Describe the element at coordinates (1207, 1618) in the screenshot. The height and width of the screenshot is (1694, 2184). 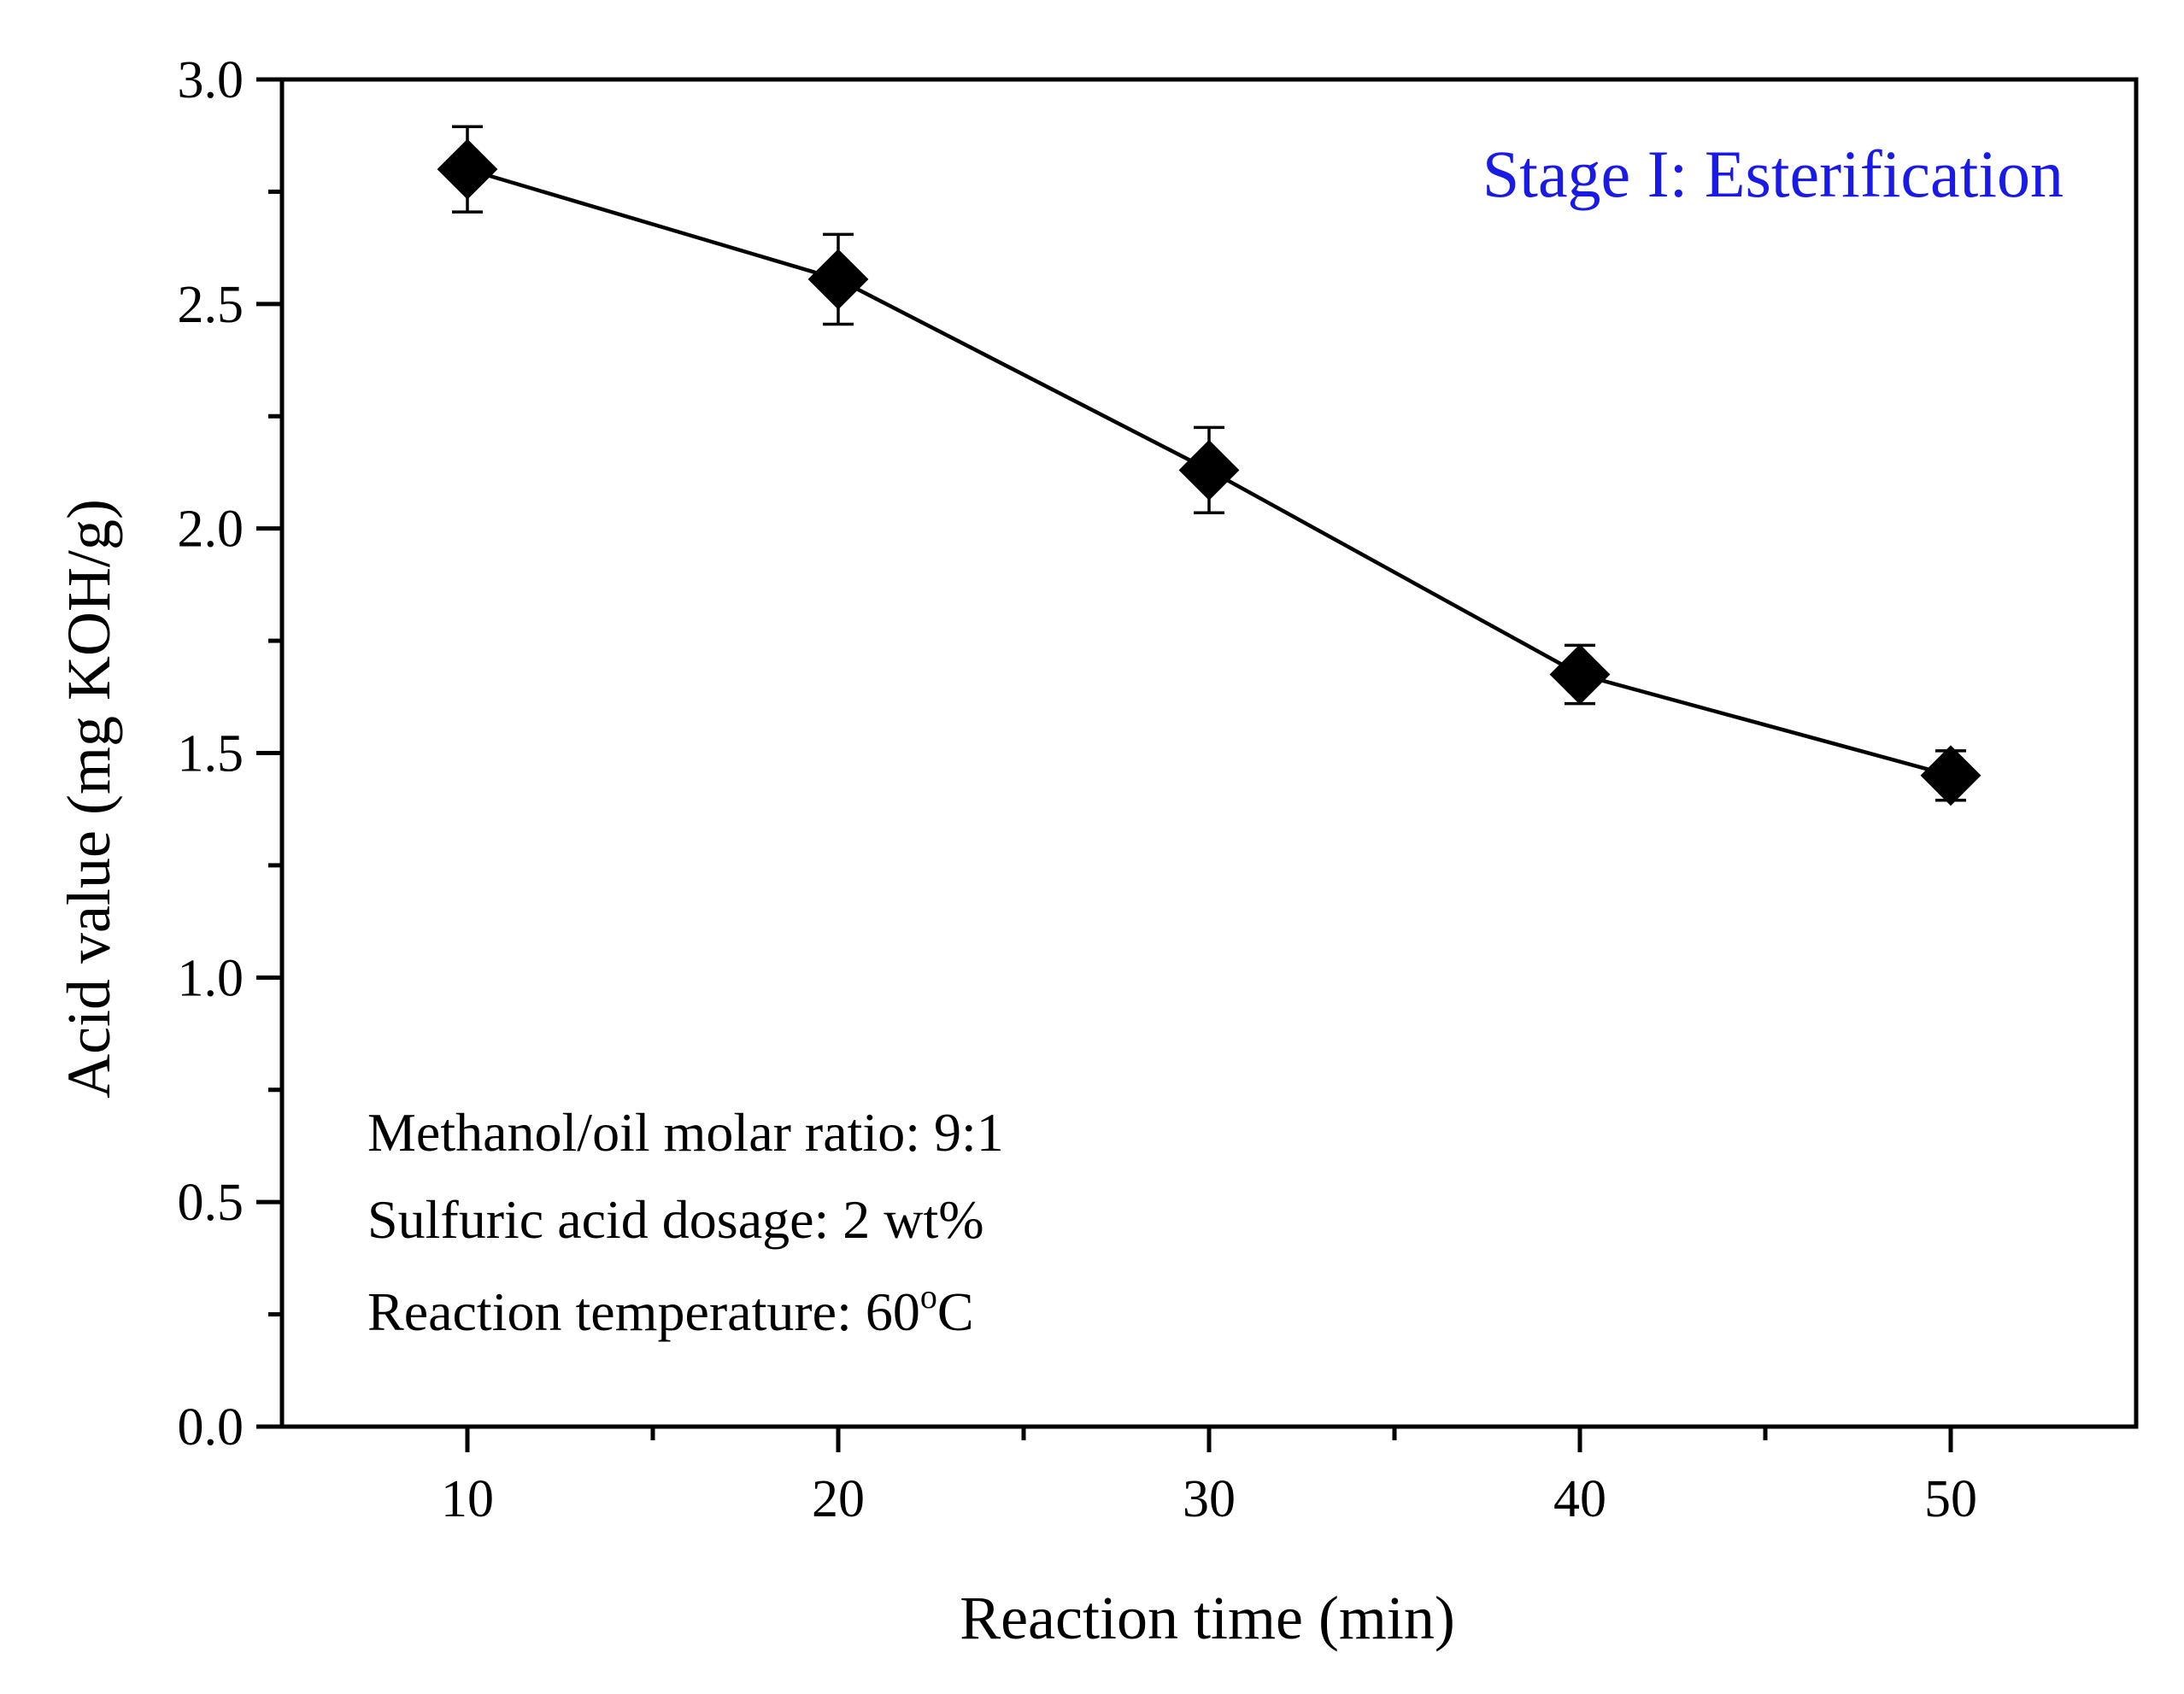
I see `x-axis-title: Reaction time (min)` at that location.